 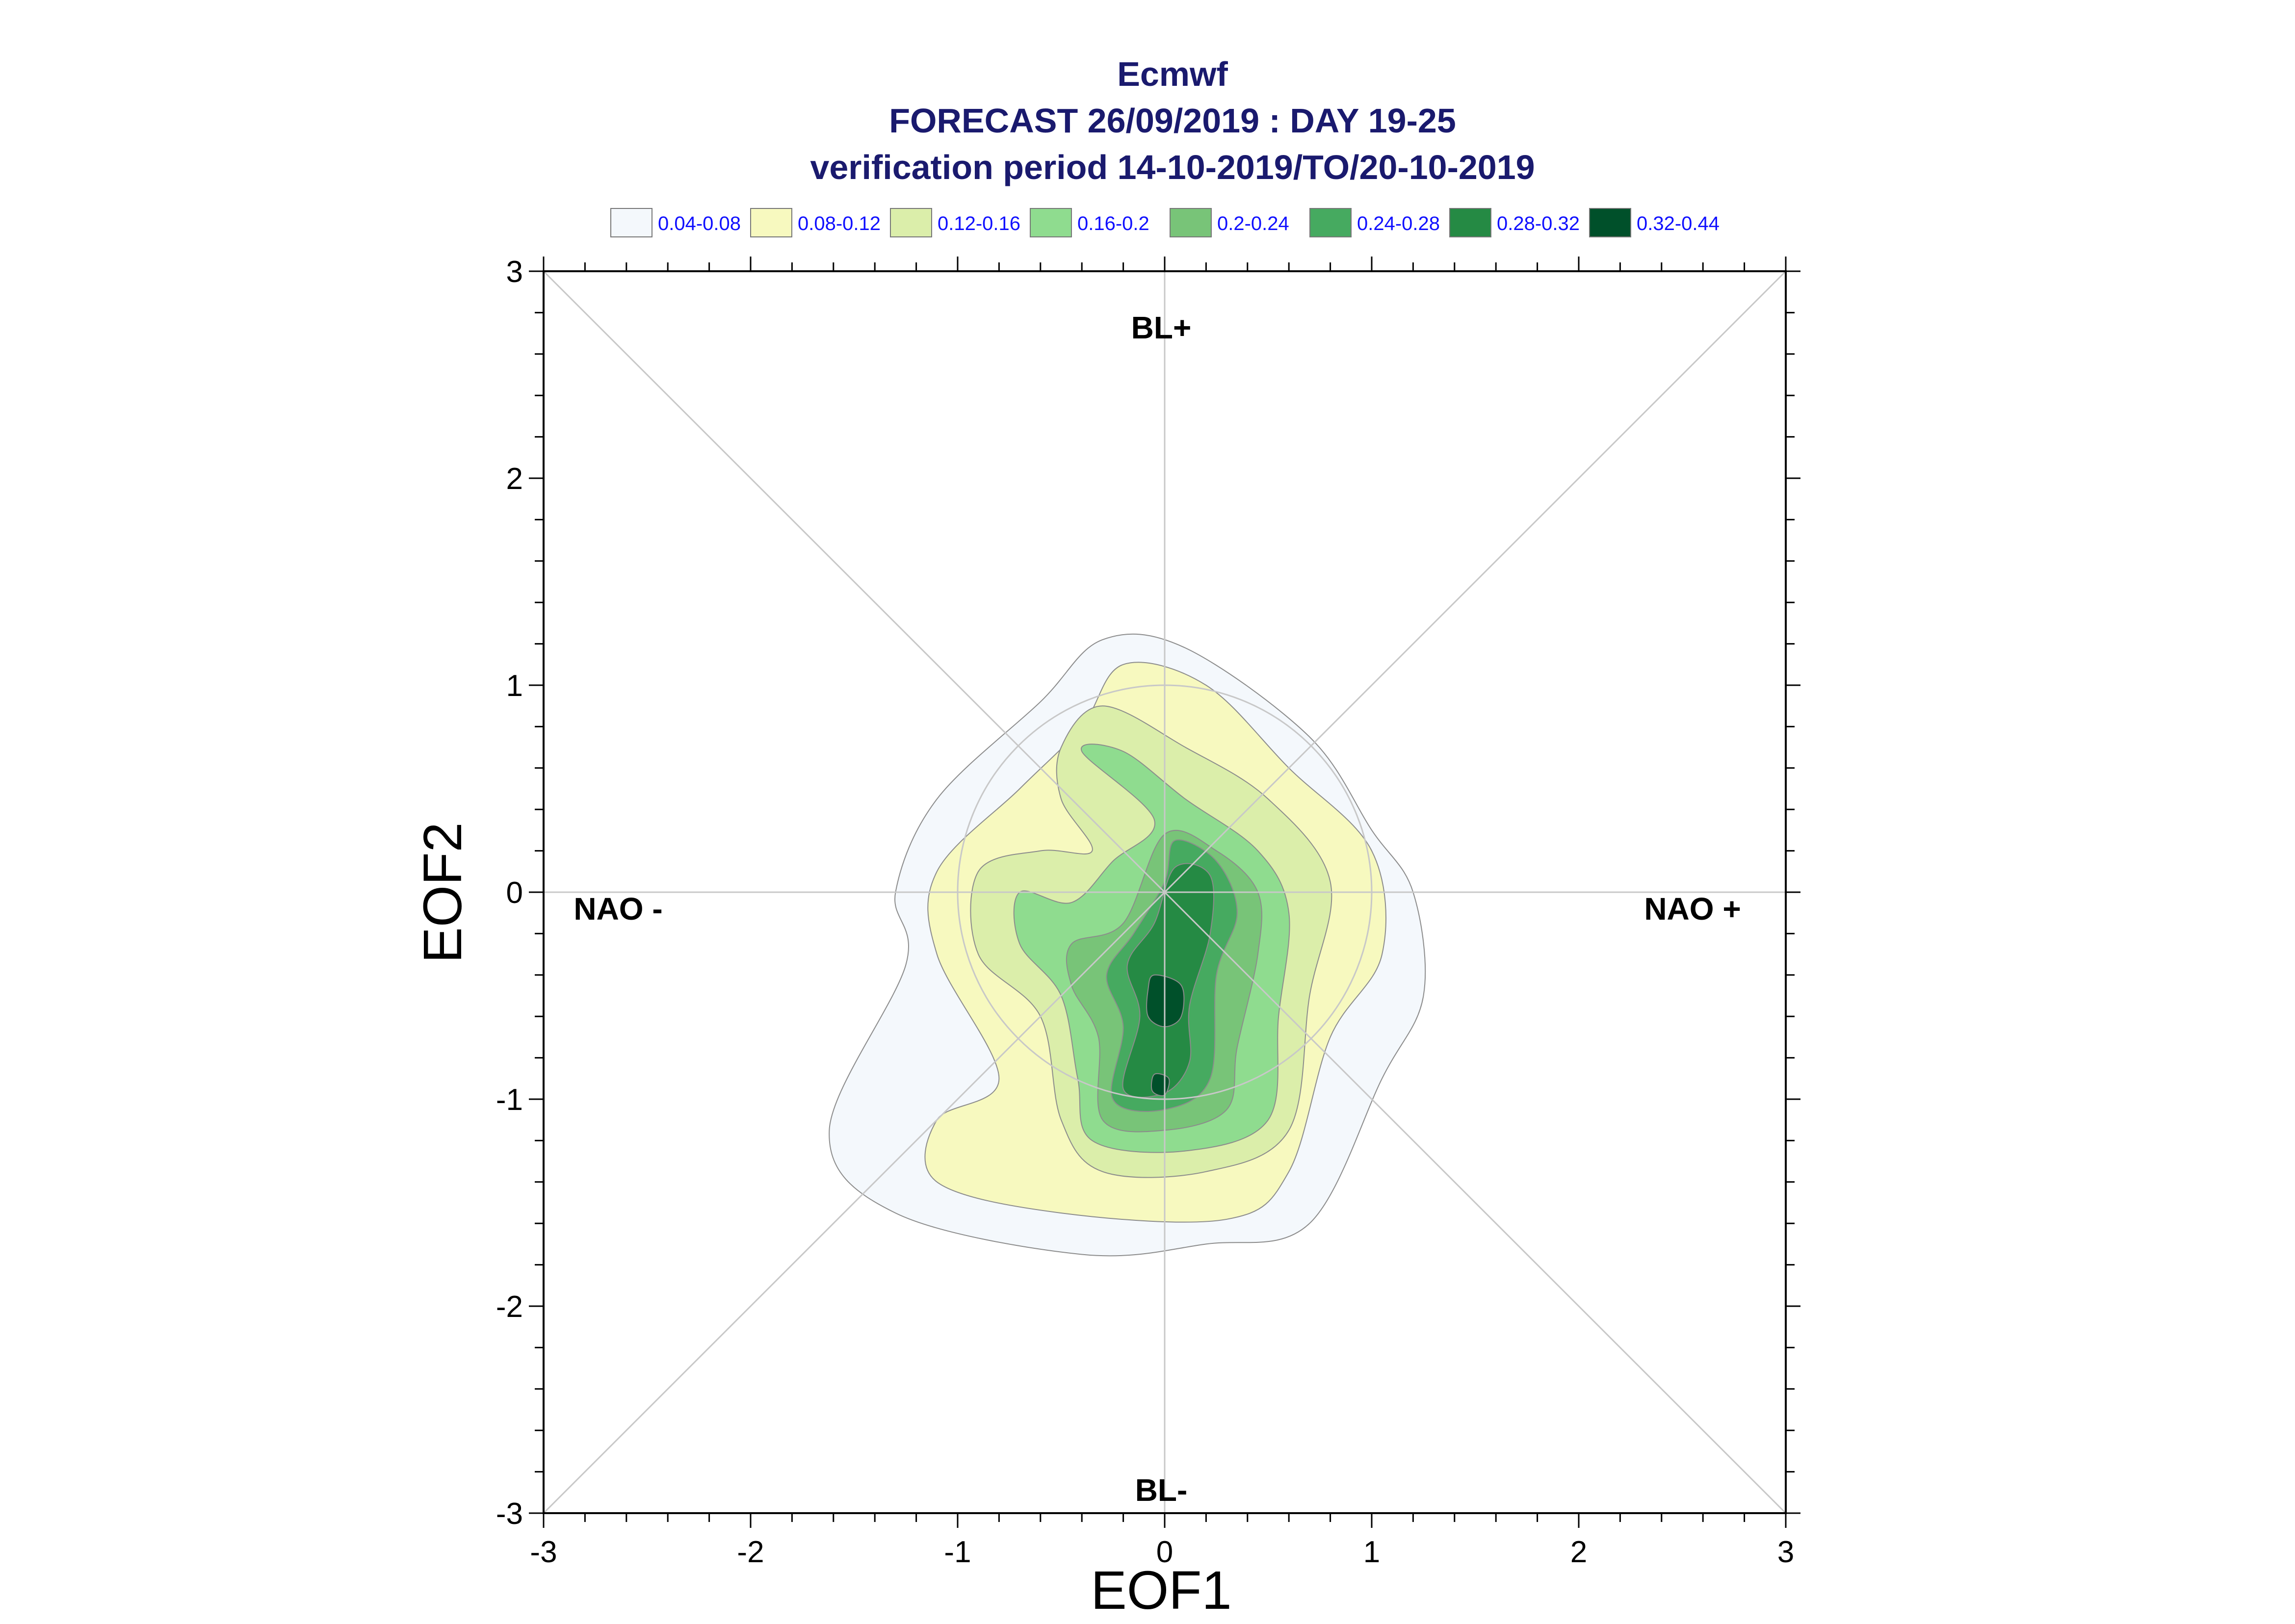 I want to click on legend-label: 0.04-0.08, so click(x=700, y=223).